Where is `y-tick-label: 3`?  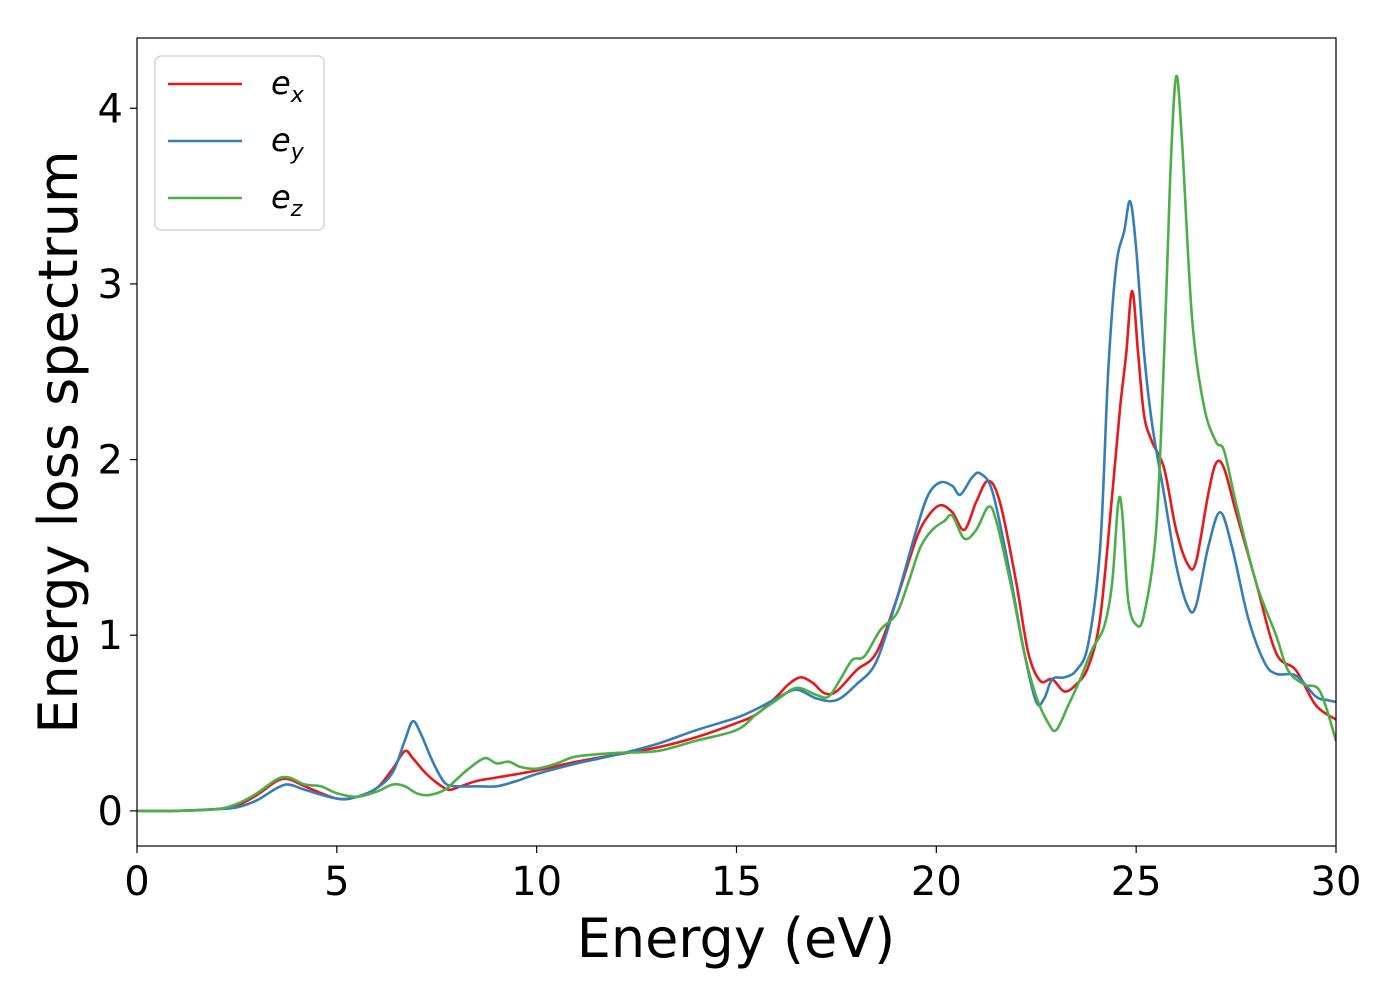
y-tick-label: 3 is located at coordinates (110, 285).